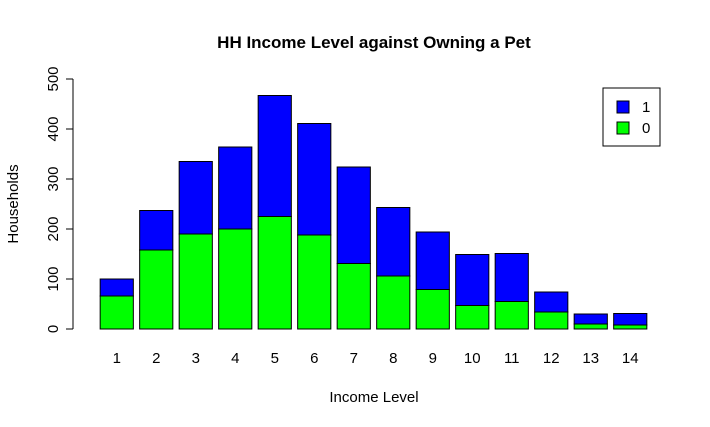 This screenshot has width=710, height=427. Describe the element at coordinates (472, 358) in the screenshot. I see `x-tick-label: 10` at that location.